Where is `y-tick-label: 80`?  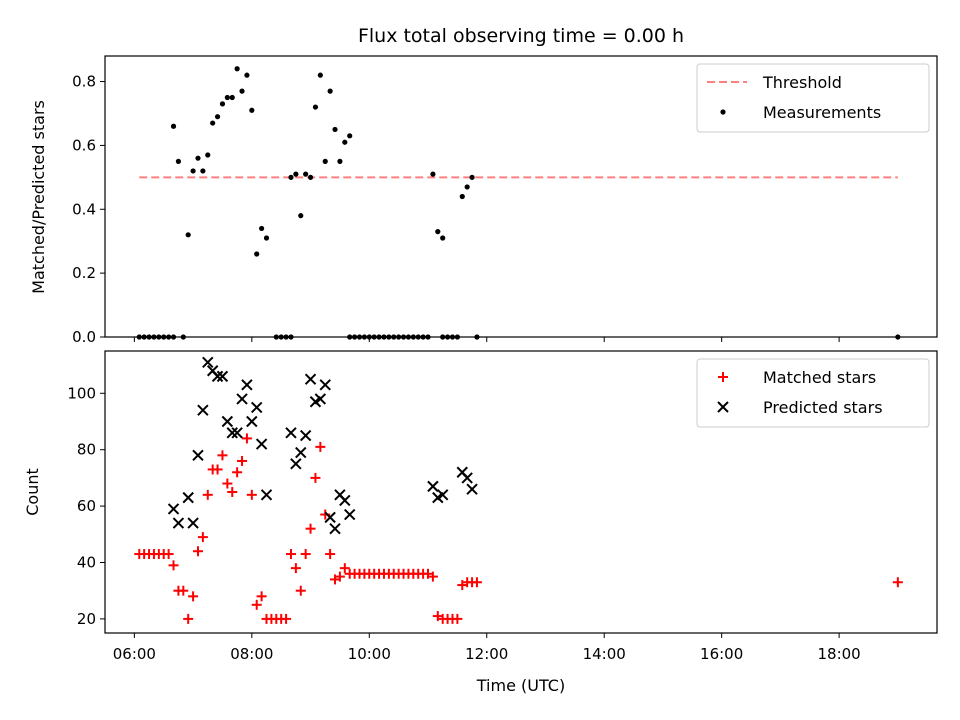 y-tick-label: 80 is located at coordinates (86, 450).